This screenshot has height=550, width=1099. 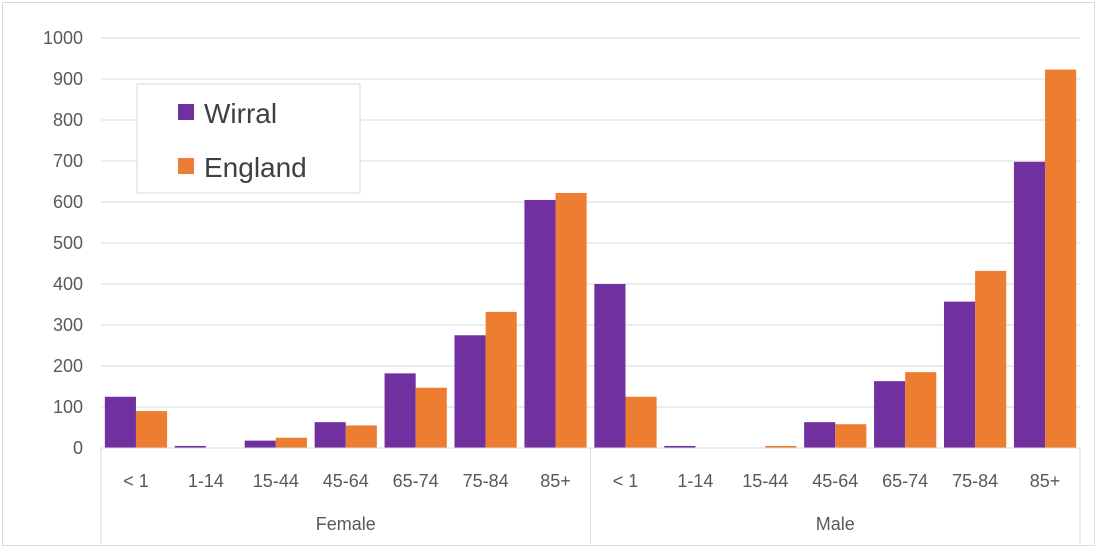 I want to click on y-tick-label: 300, so click(x=68, y=325).